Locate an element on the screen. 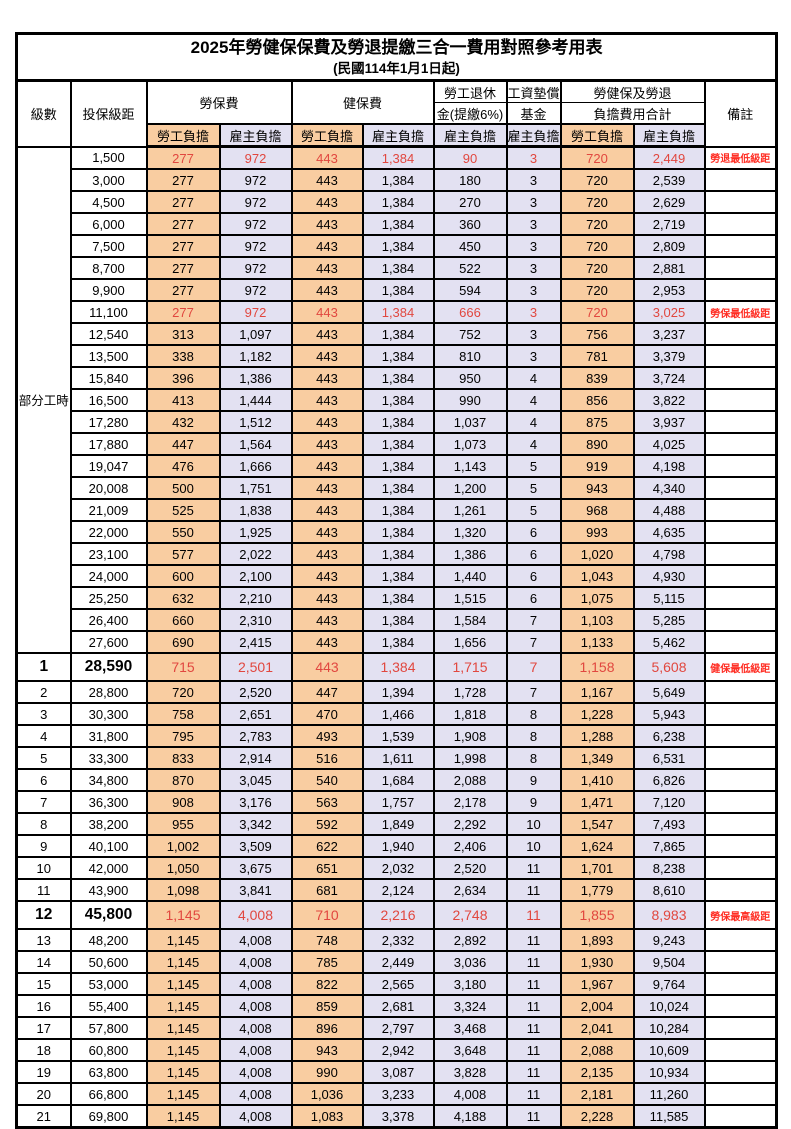 This screenshot has height=1129, width=791. bracket-cell: 50,600 is located at coordinates (108, 962).